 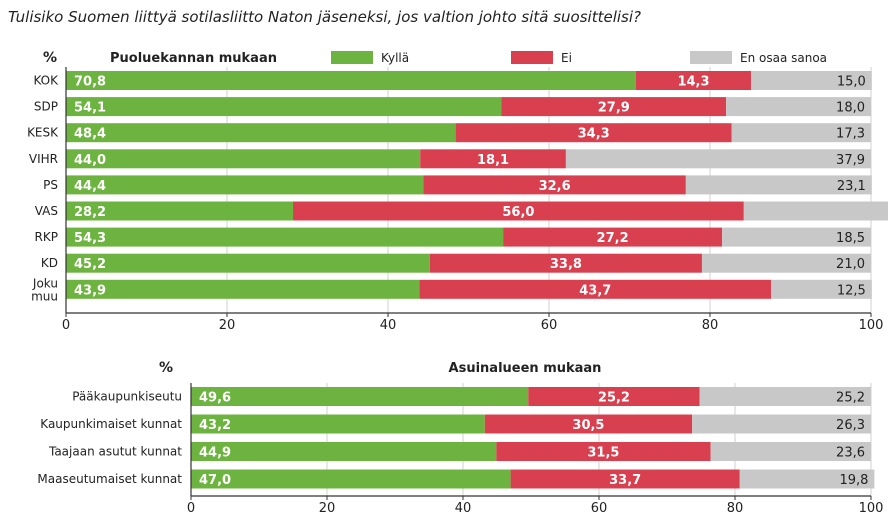 I want to click on data-label: 27,9, so click(x=614, y=108).